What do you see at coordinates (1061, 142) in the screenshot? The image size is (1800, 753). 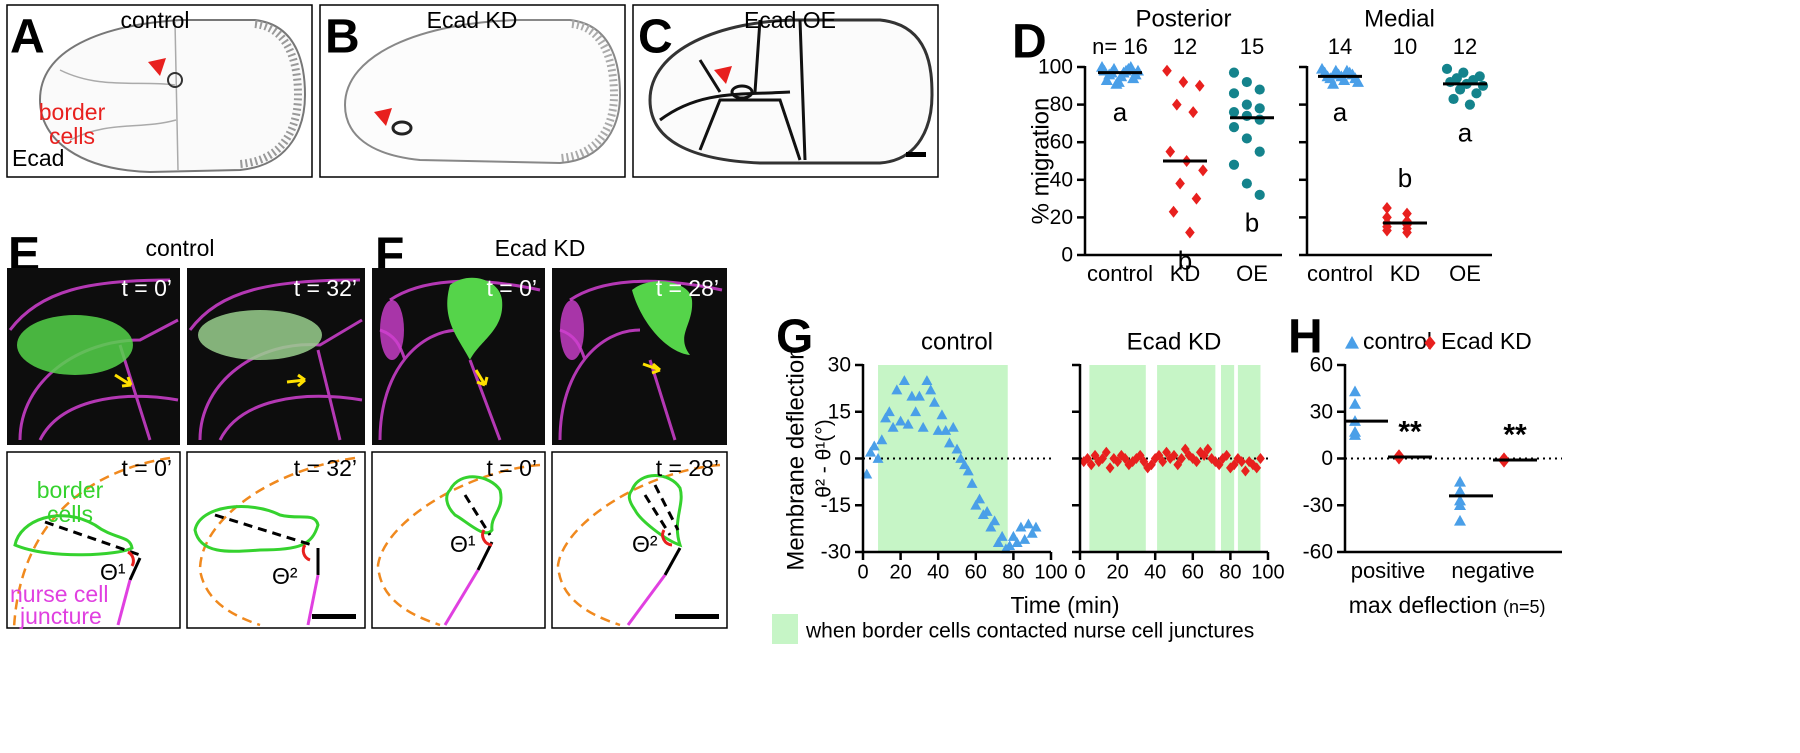 I see `y-tick-label: 60` at bounding box center [1061, 142].